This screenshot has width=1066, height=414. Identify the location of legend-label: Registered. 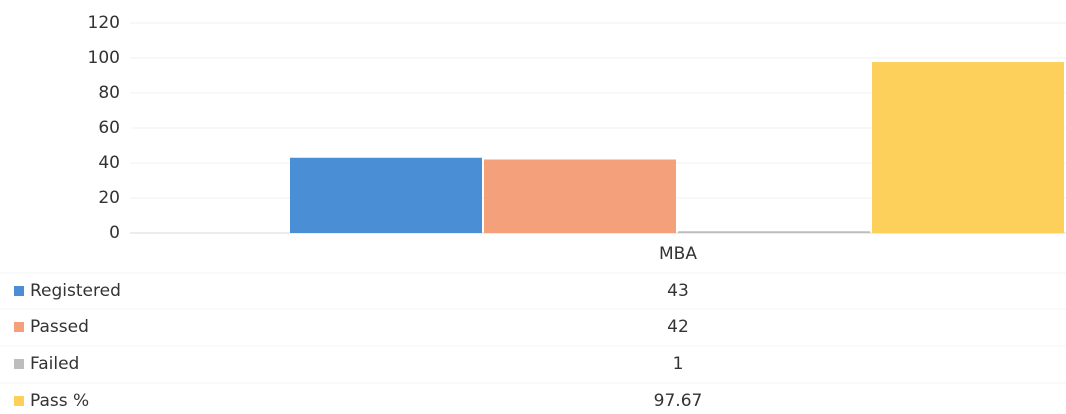
(75, 291).